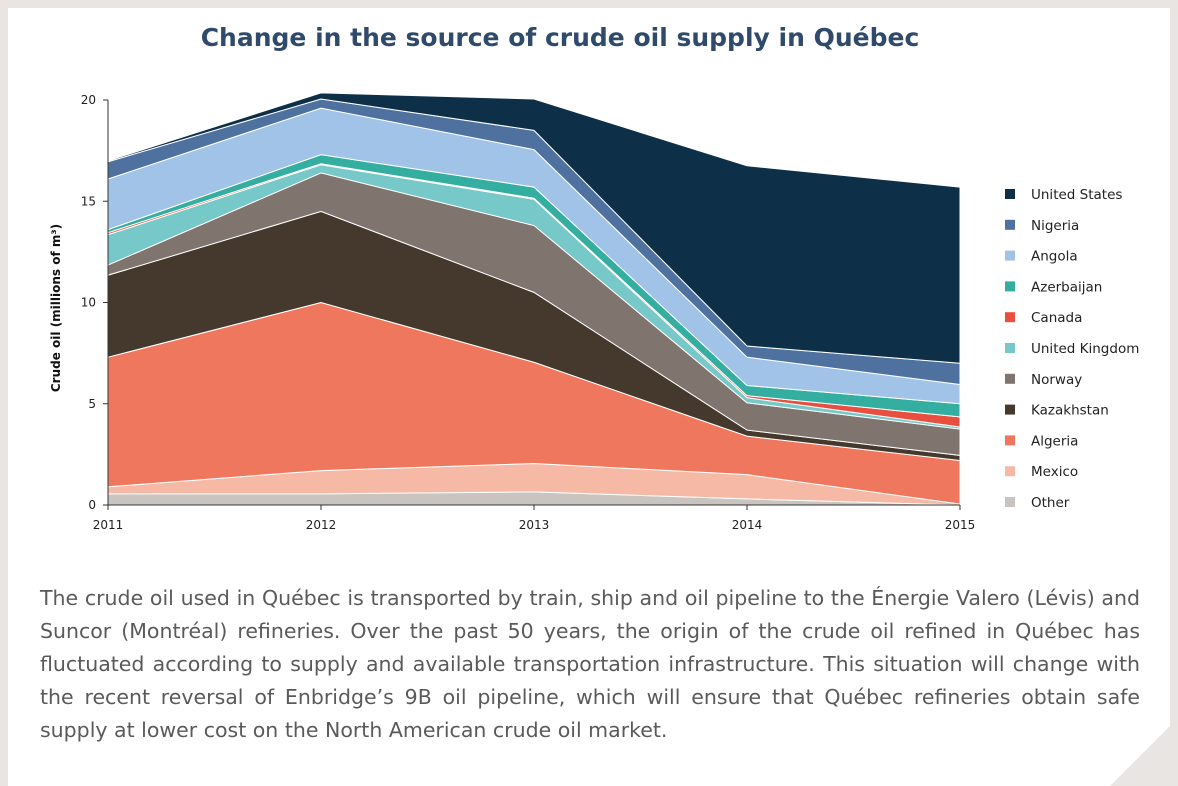 Image resolution: width=1178 pixels, height=786 pixels. Describe the element at coordinates (1055, 226) in the screenshot. I see `legend-label: Nigeria` at that location.